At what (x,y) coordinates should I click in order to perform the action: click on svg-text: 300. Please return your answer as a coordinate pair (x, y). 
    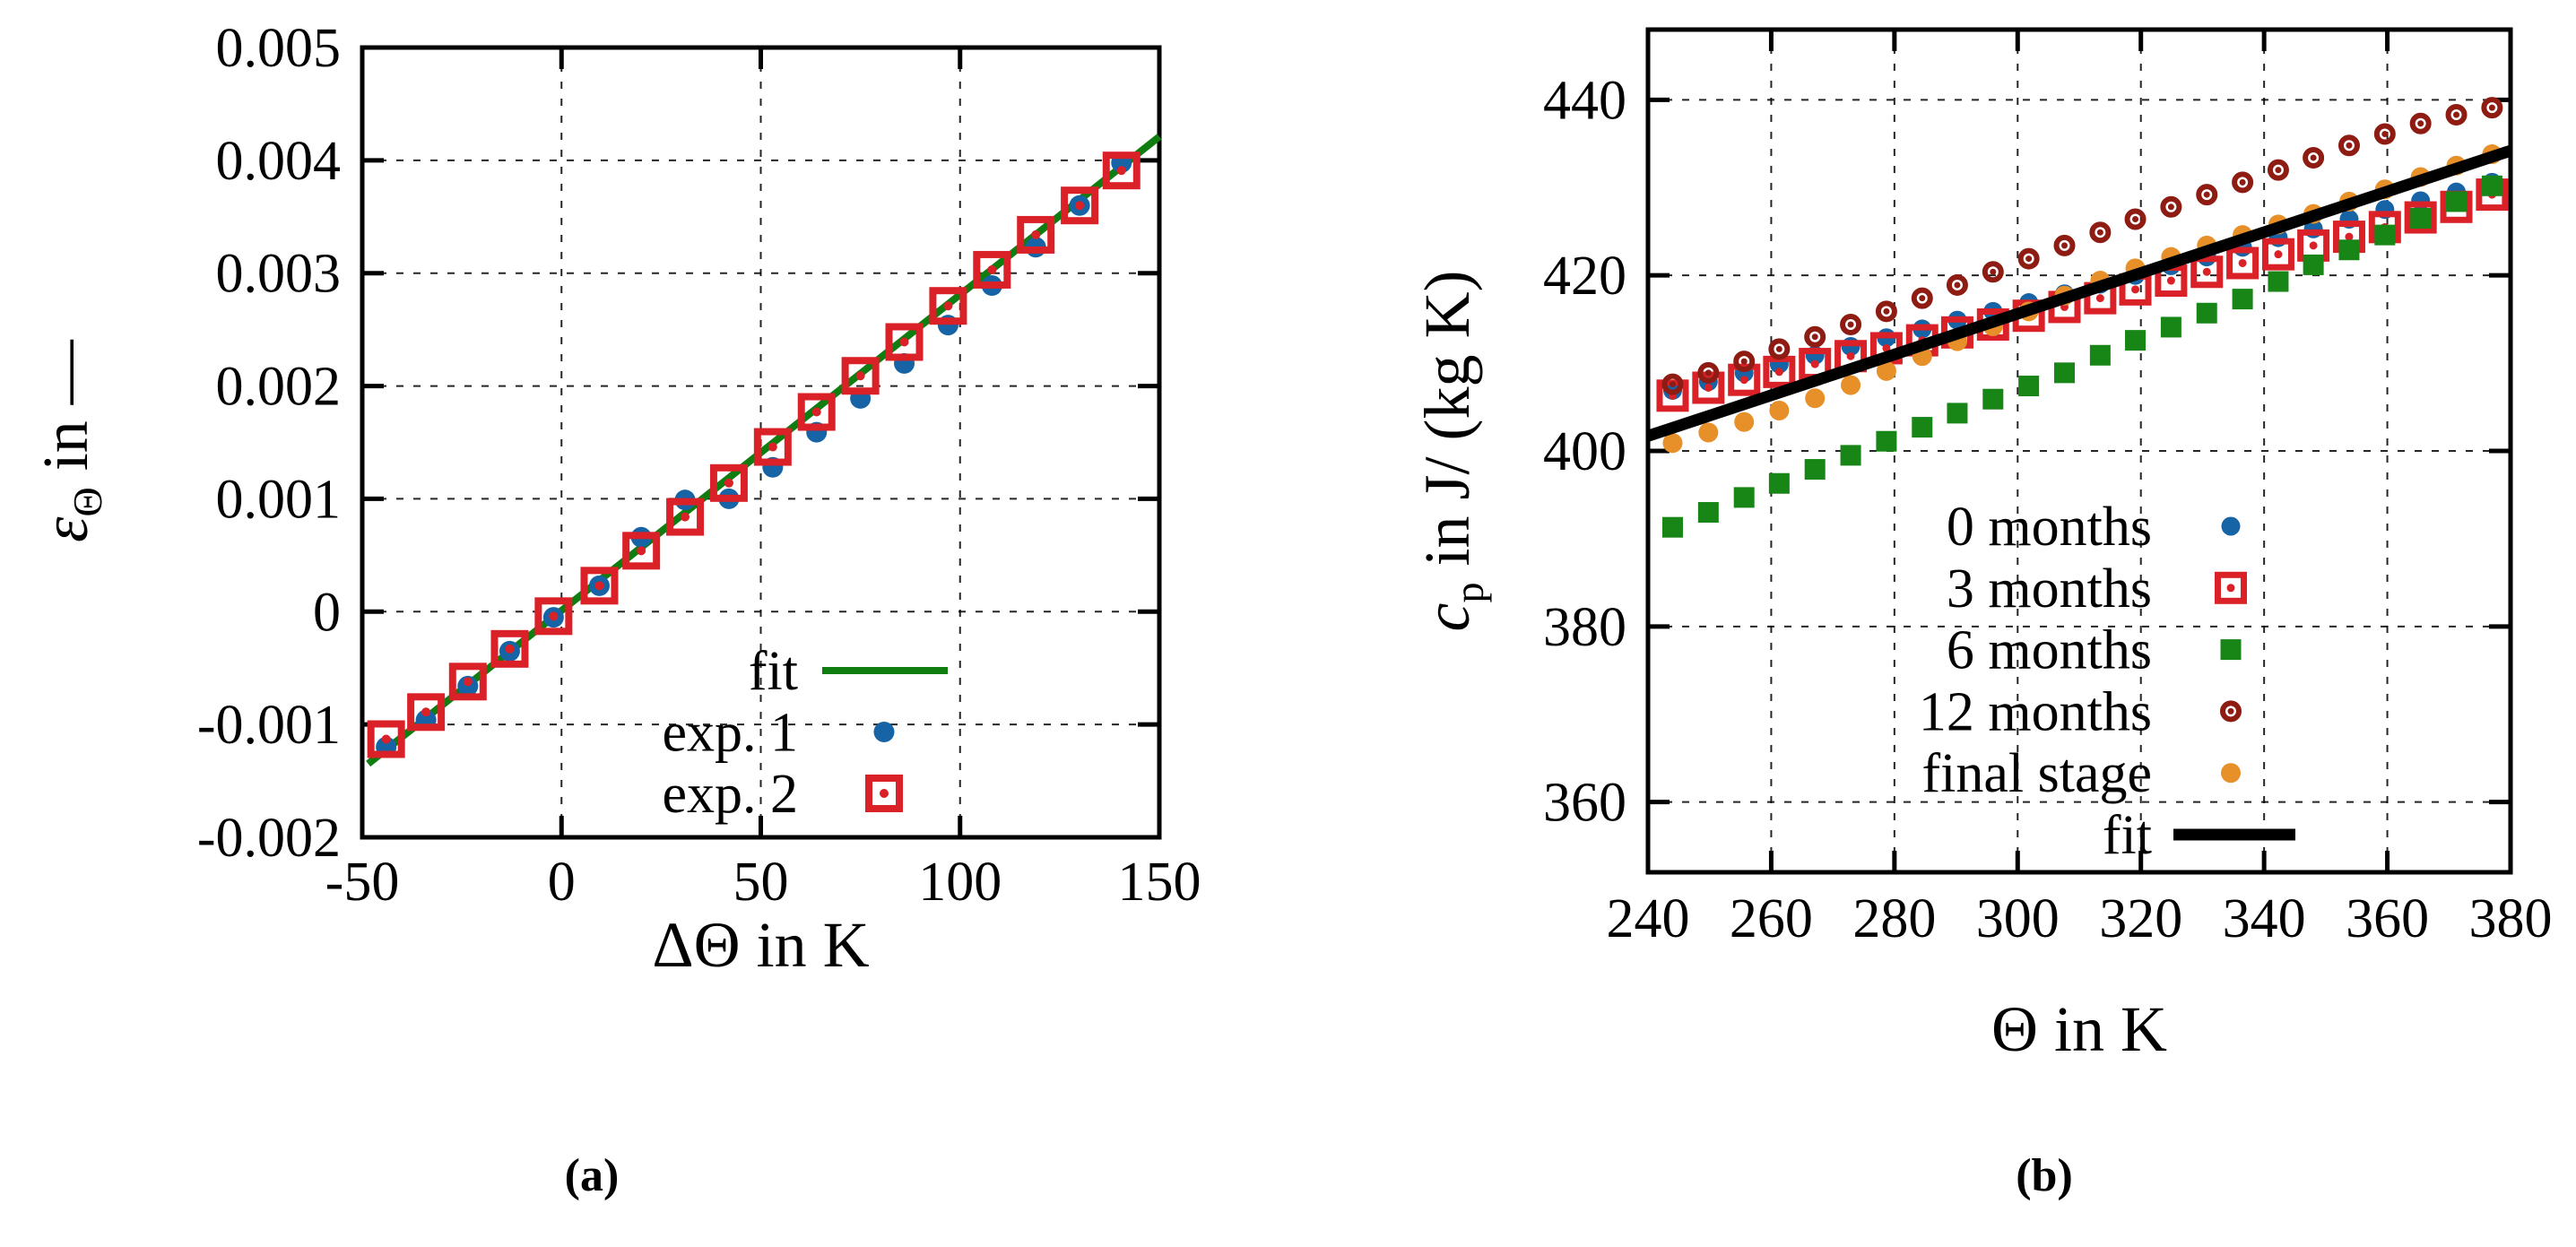
    Looking at the image, I should click on (2018, 918).